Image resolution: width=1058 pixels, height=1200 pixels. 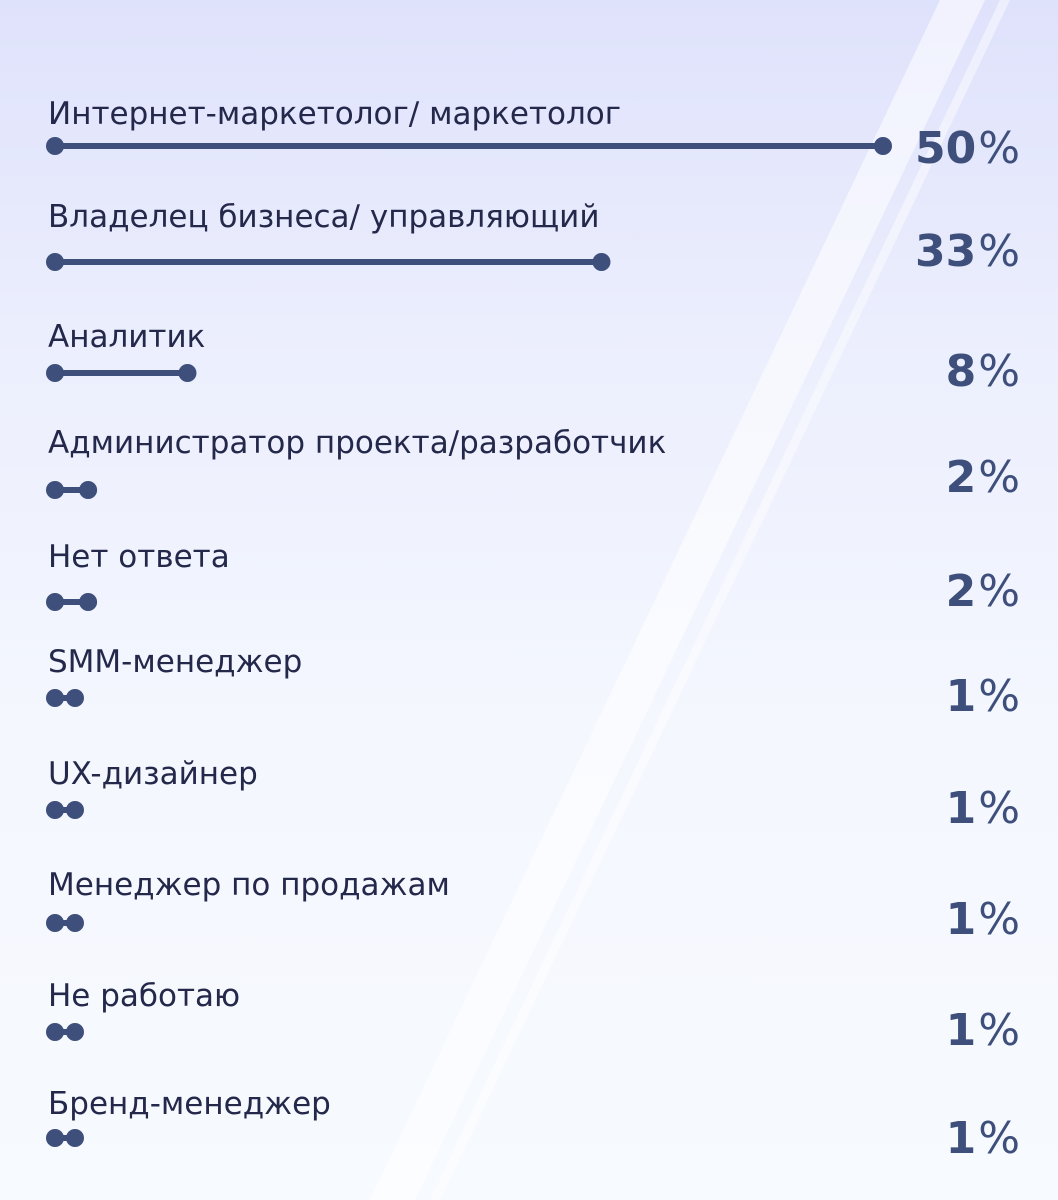 What do you see at coordinates (529, 1140) in the screenshot?
I see `chart-row: Бренд-менеджер 1%` at bounding box center [529, 1140].